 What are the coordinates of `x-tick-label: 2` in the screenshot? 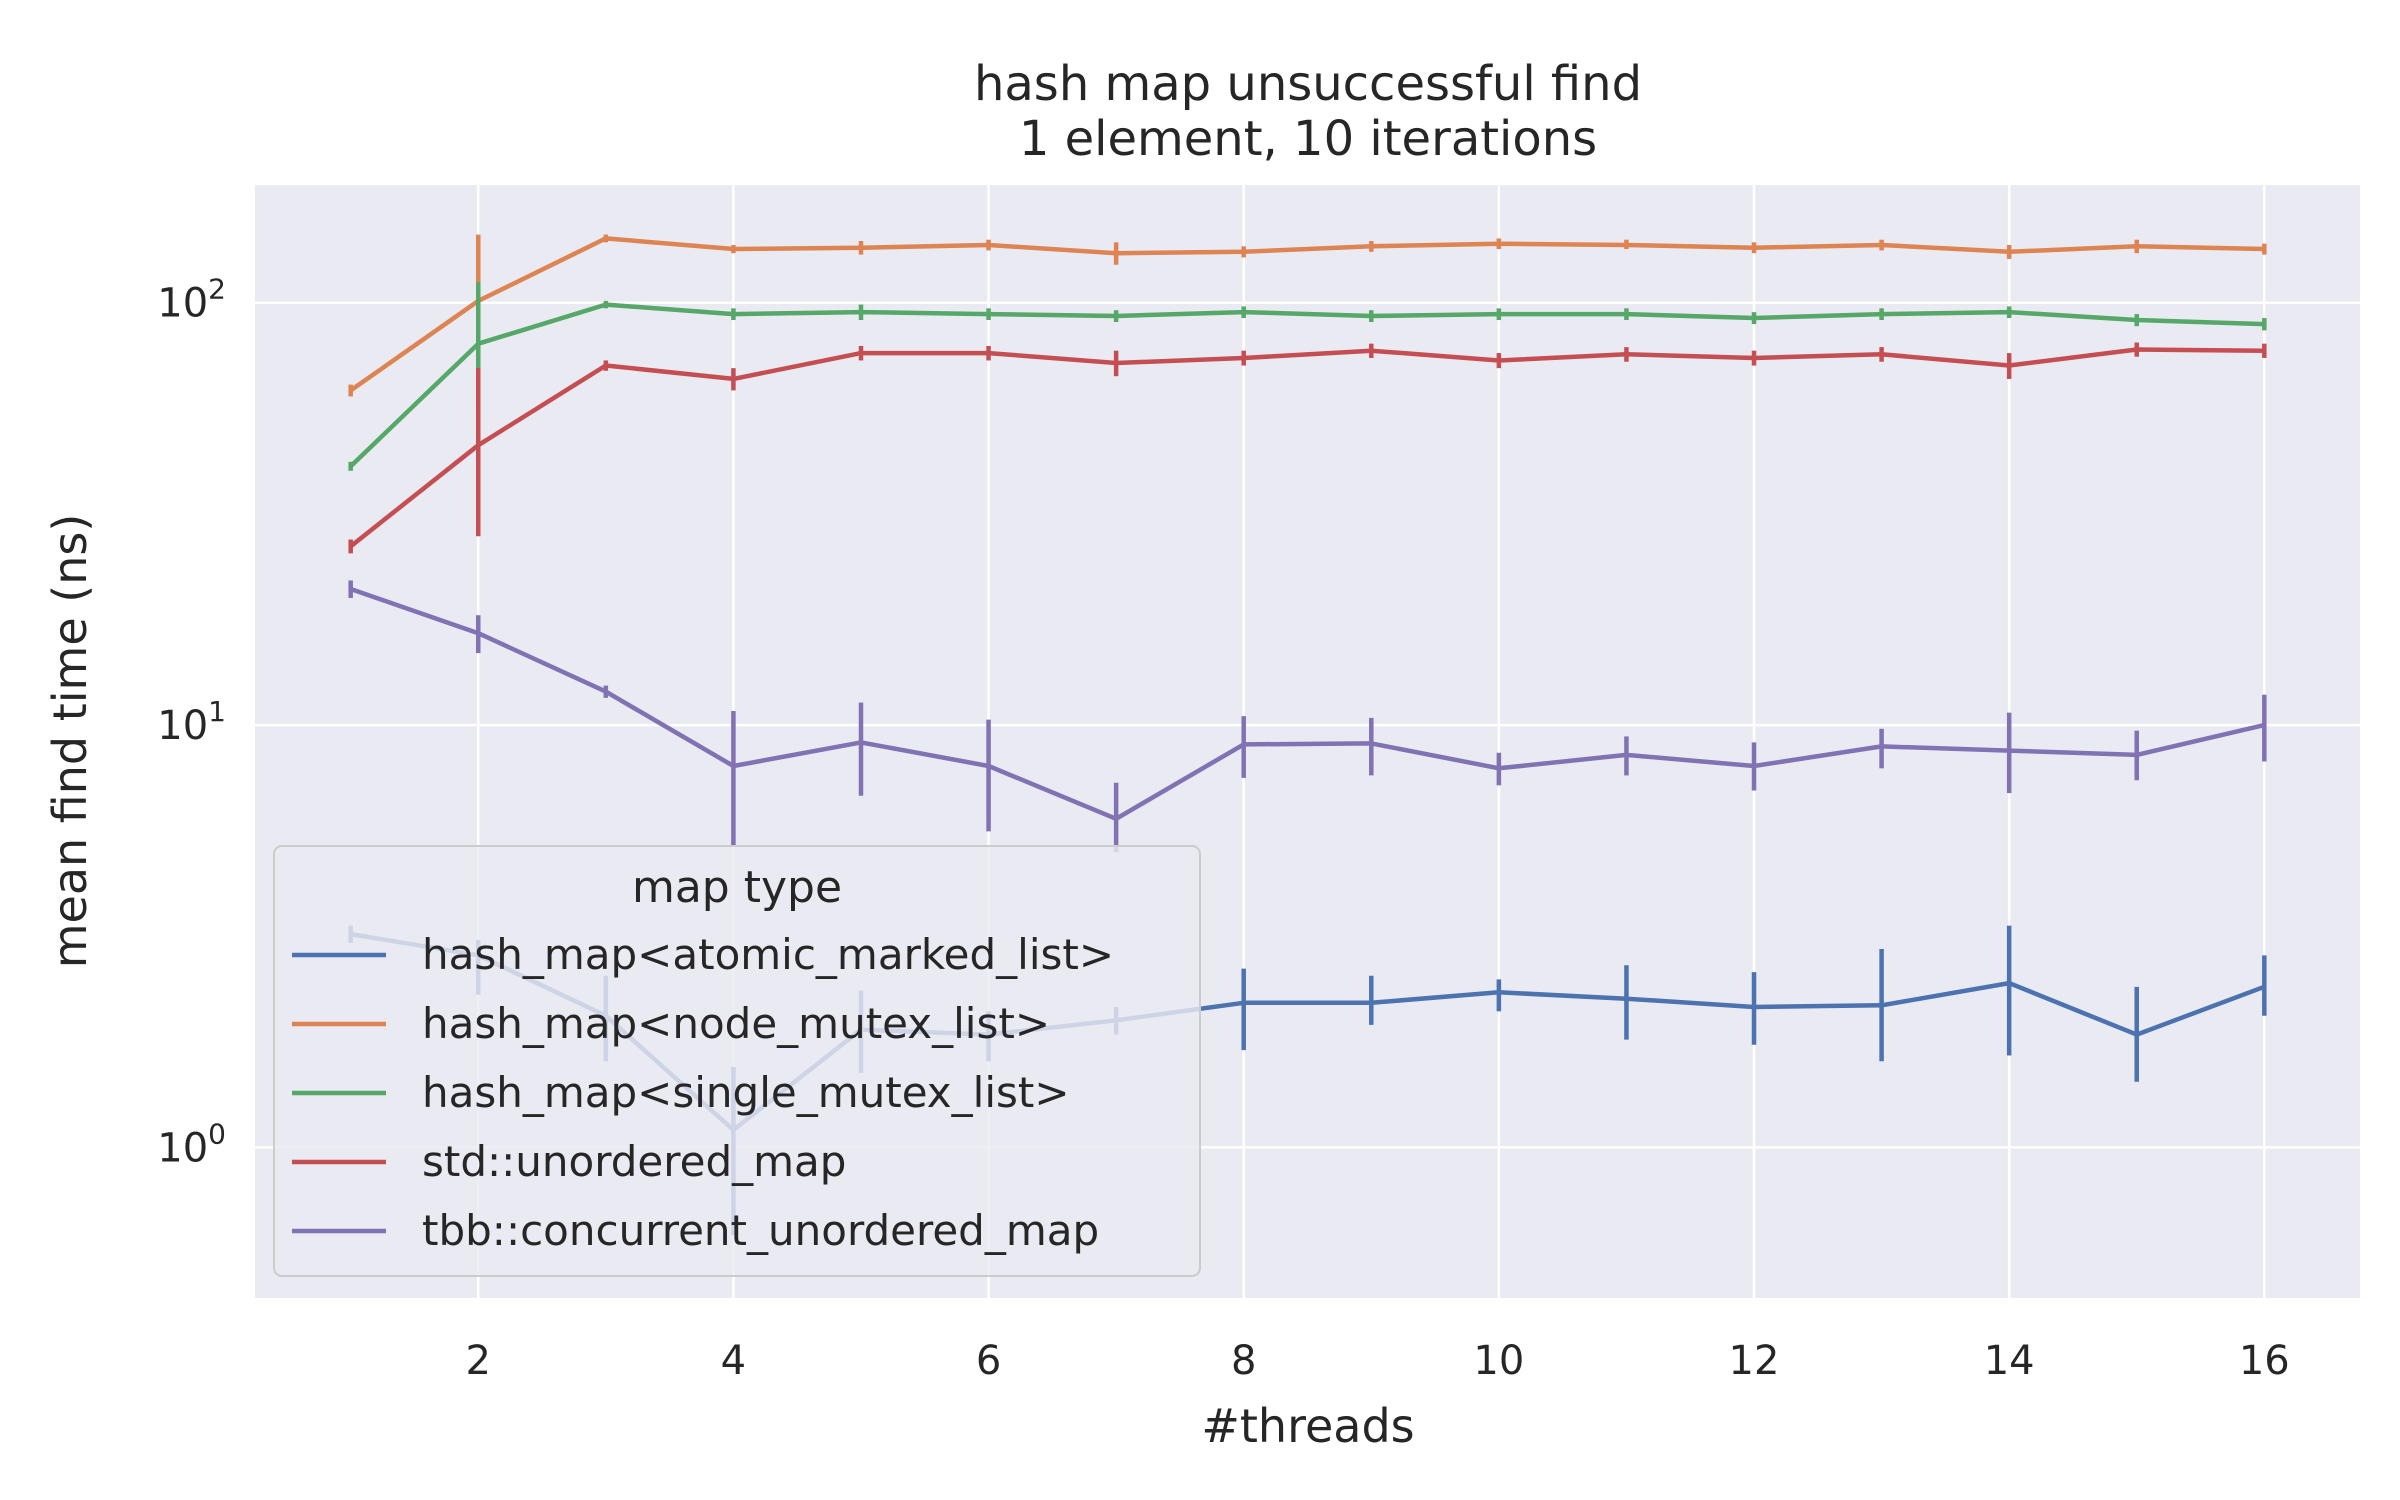 It's located at (478, 1361).